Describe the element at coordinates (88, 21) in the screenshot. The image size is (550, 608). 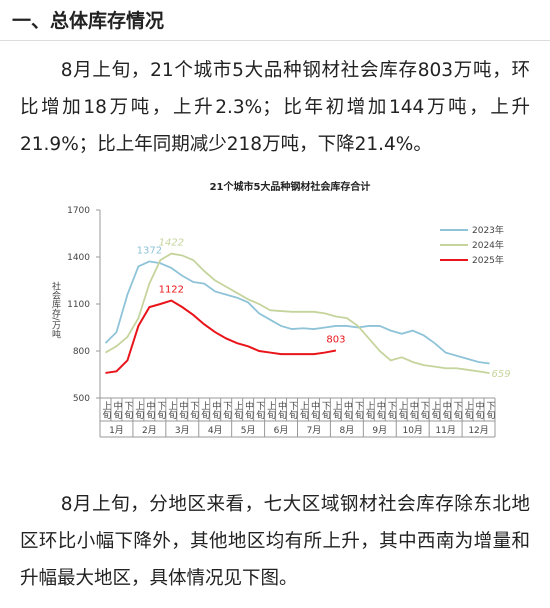
I see `heading: 一、总体库存情况` at that location.